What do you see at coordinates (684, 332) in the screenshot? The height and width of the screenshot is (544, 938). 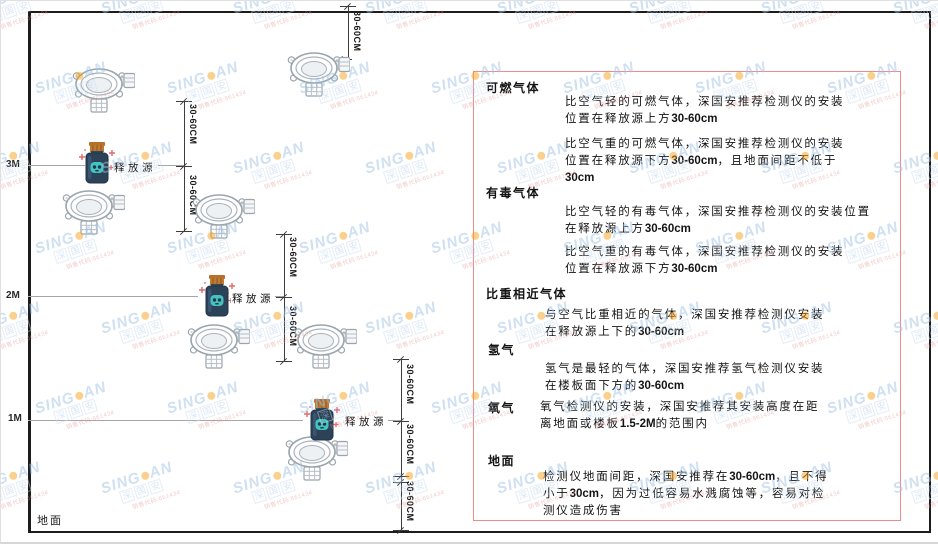 I see `panel-text-line: 在释放源上下的30-60cm` at bounding box center [684, 332].